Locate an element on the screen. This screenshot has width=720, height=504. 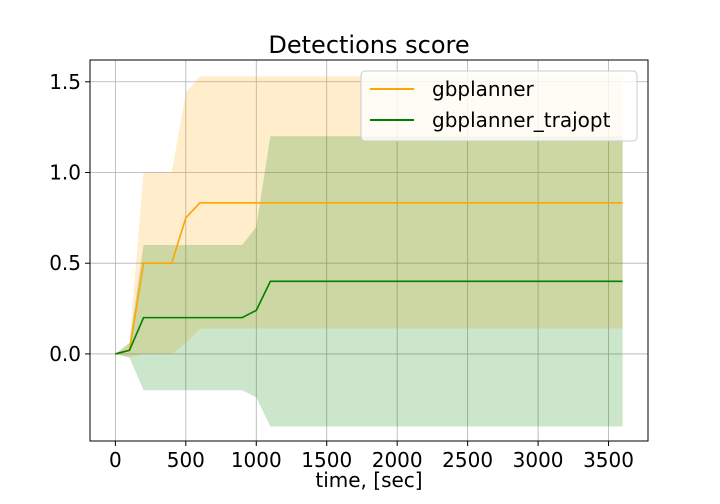
legend-box is located at coordinates (499, 106).